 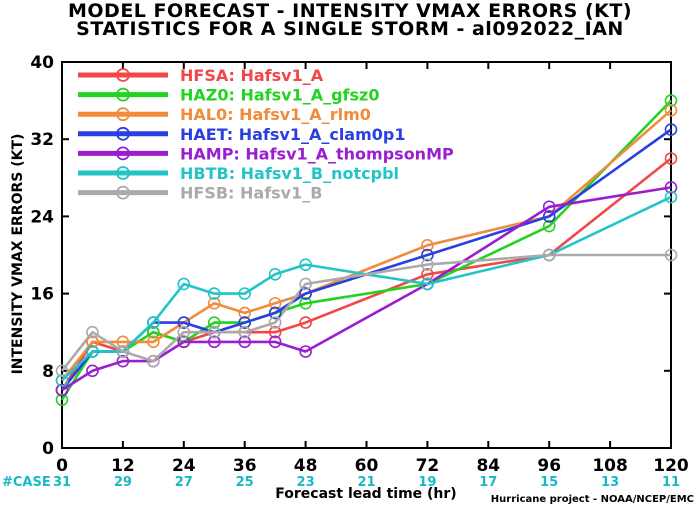 I want to click on x-tick-label: 12, so click(x=123, y=466).